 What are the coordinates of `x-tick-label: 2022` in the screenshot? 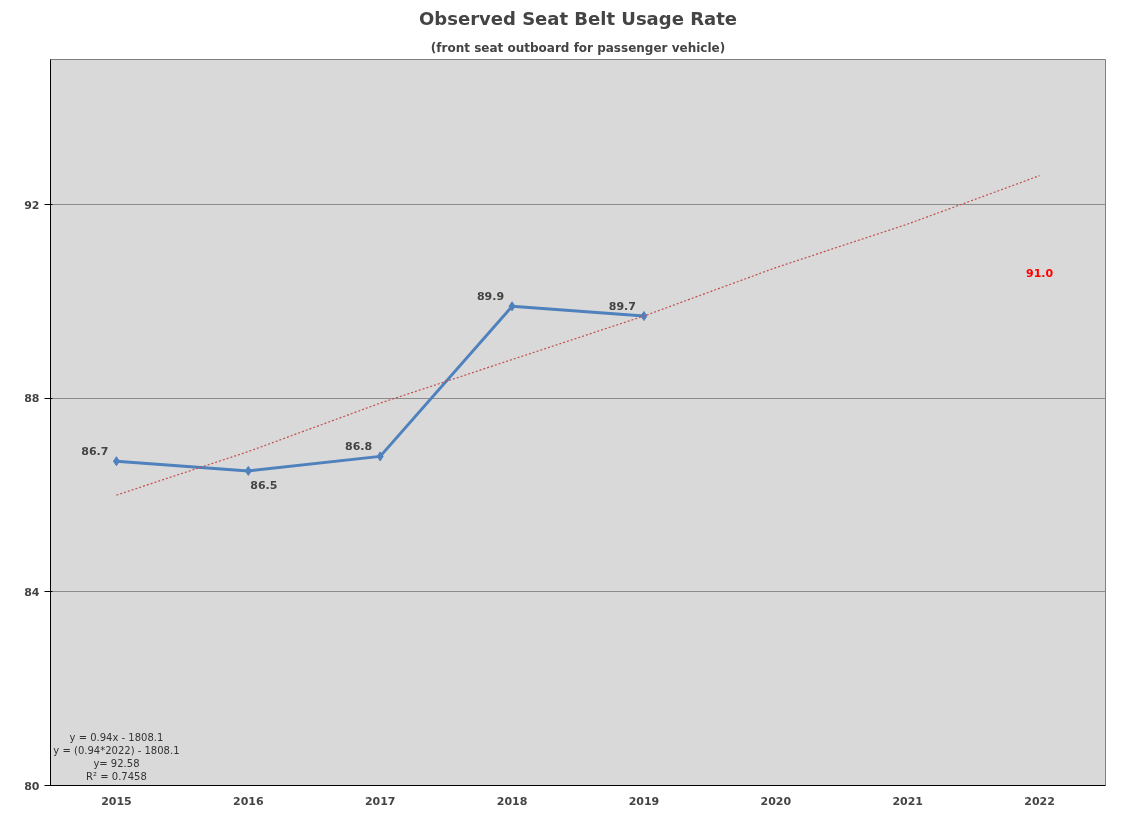 It's located at (1039, 801).